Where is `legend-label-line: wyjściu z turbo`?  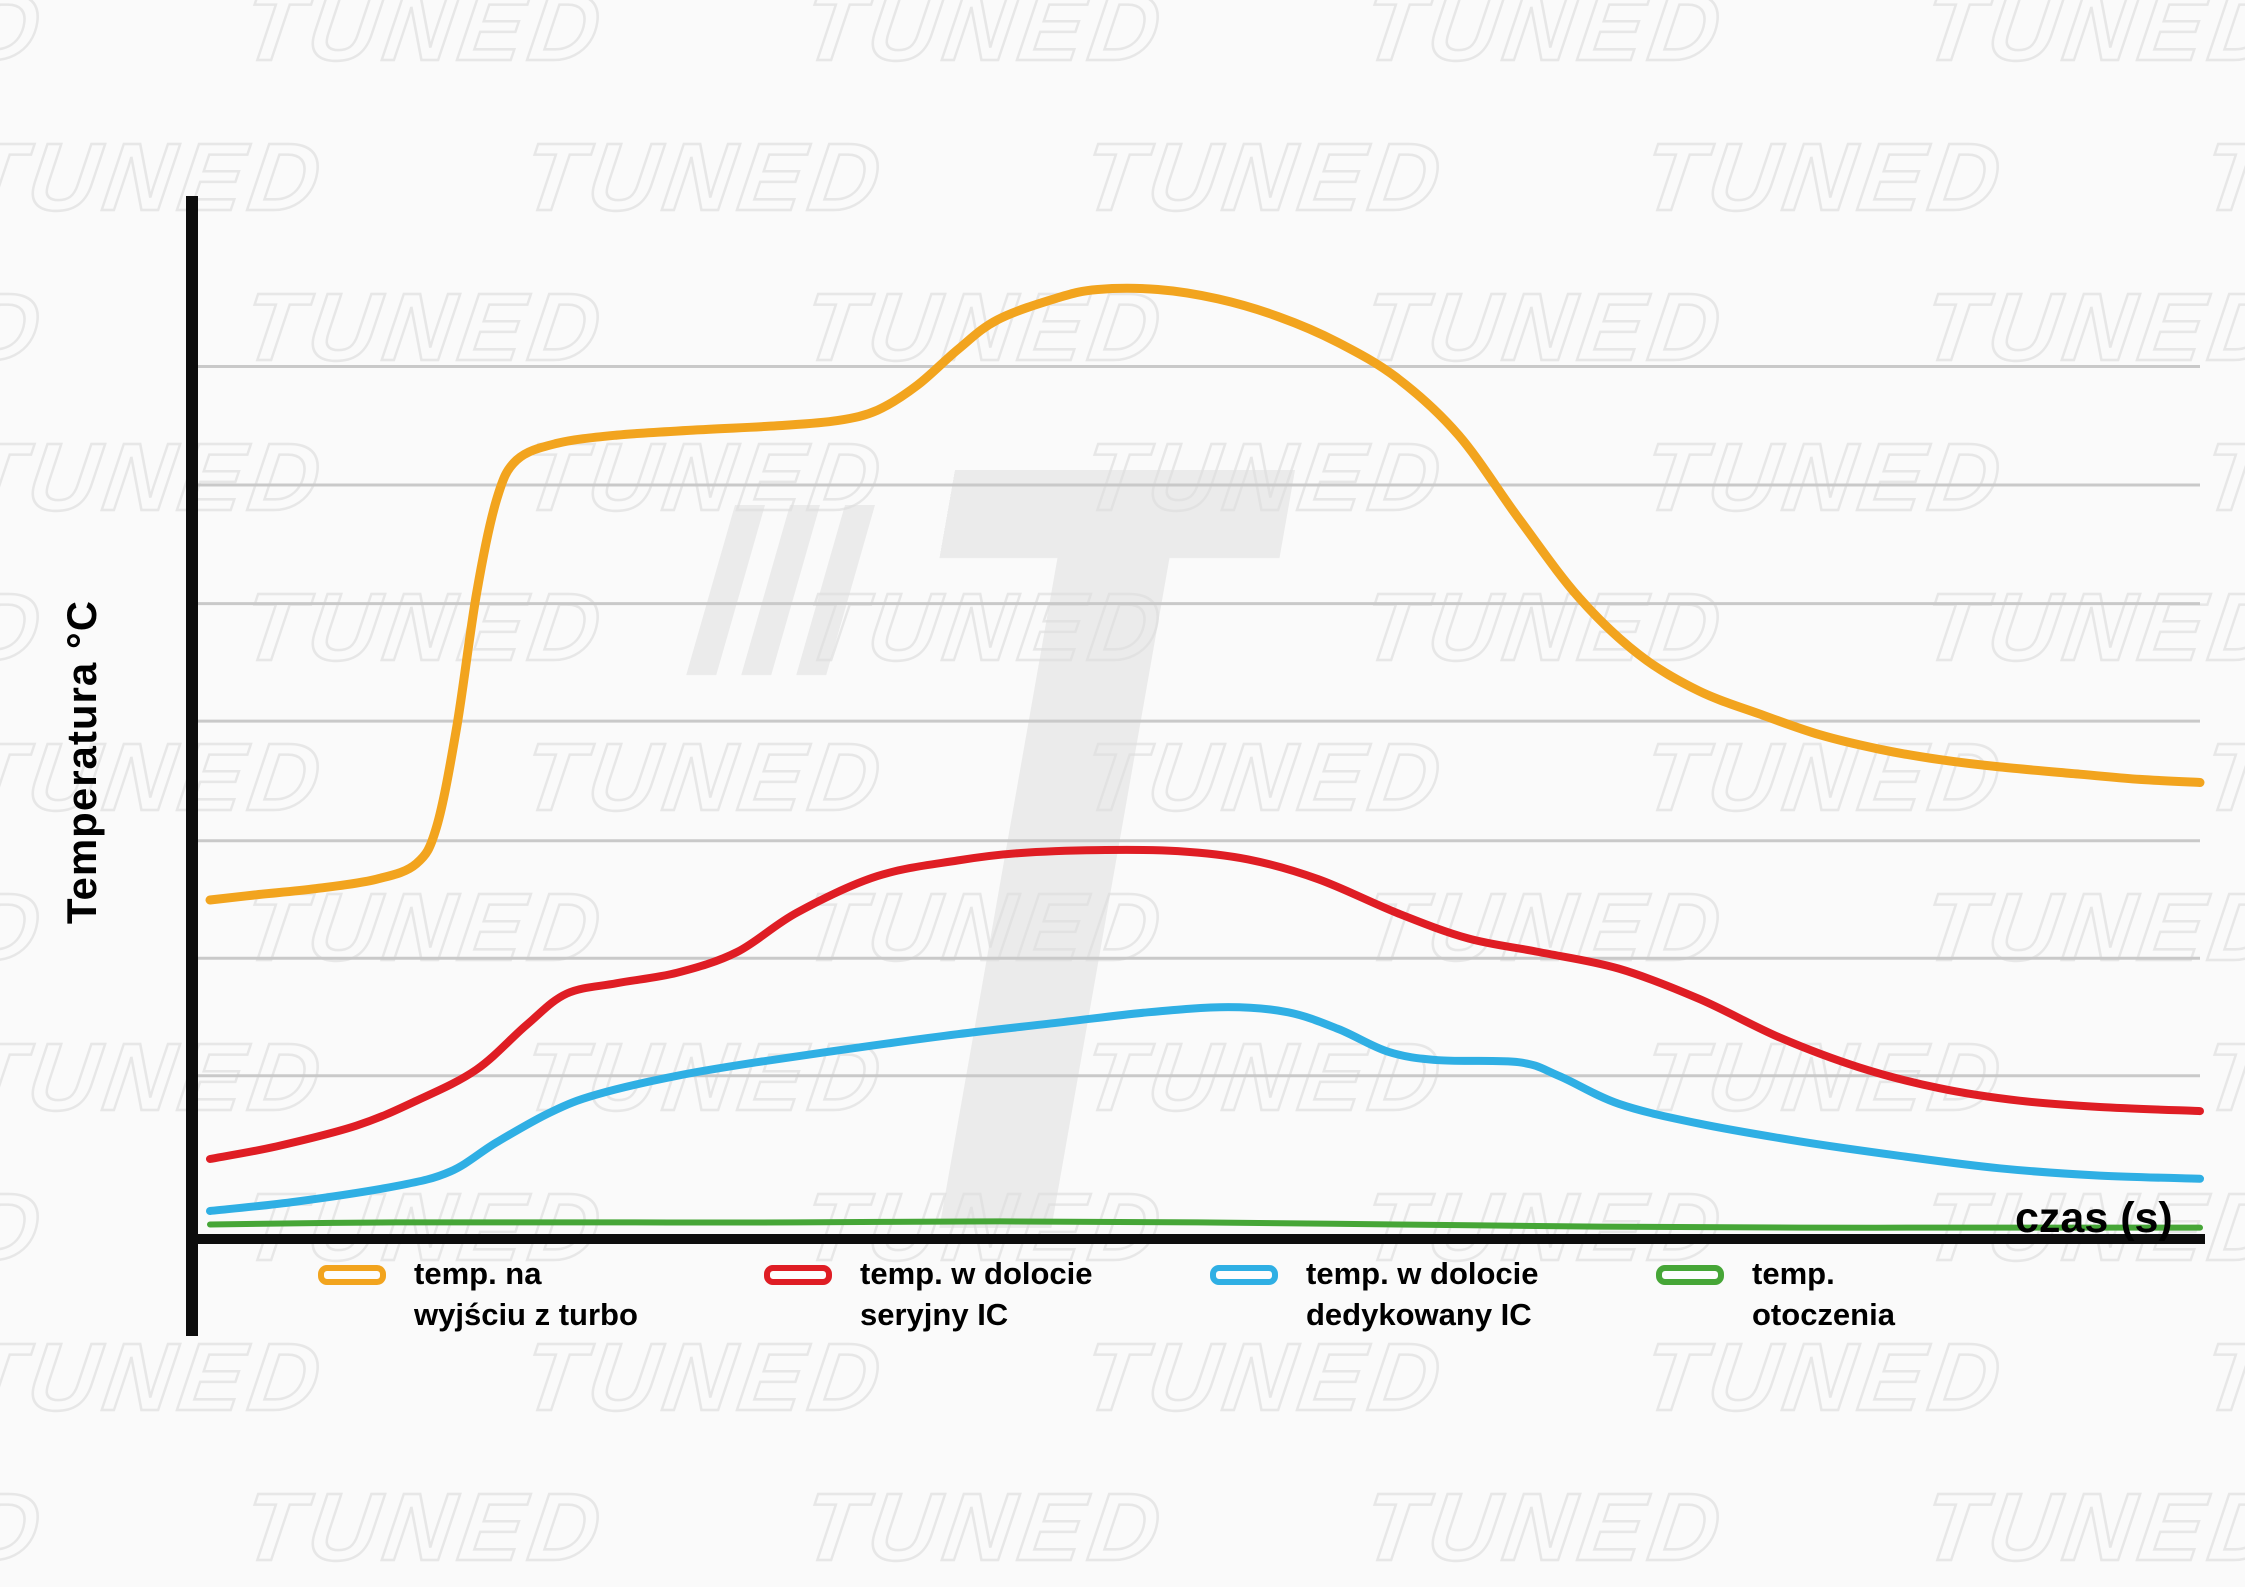 legend-label-line: wyjściu z turbo is located at coordinates (526, 1314).